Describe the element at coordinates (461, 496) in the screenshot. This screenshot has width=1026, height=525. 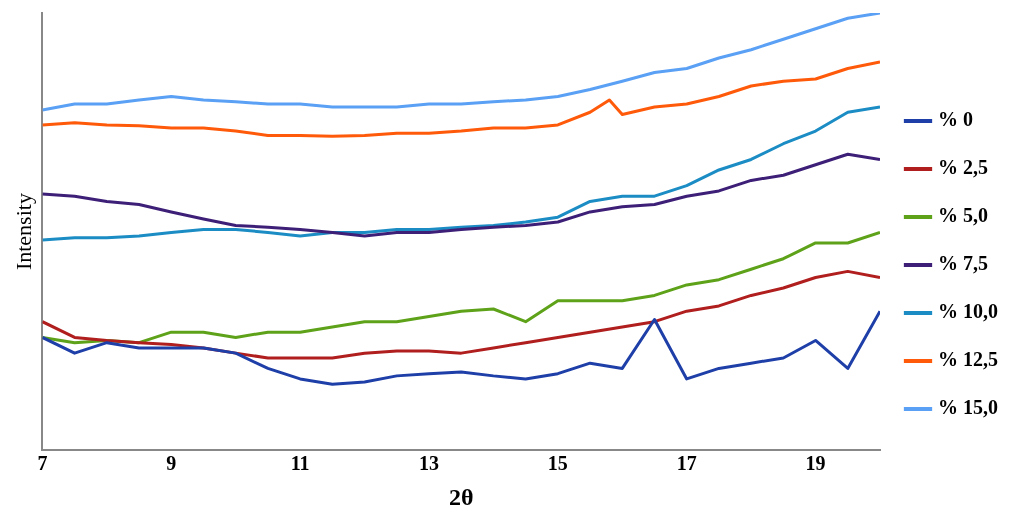
I see `x-axis-title: 2θ` at that location.